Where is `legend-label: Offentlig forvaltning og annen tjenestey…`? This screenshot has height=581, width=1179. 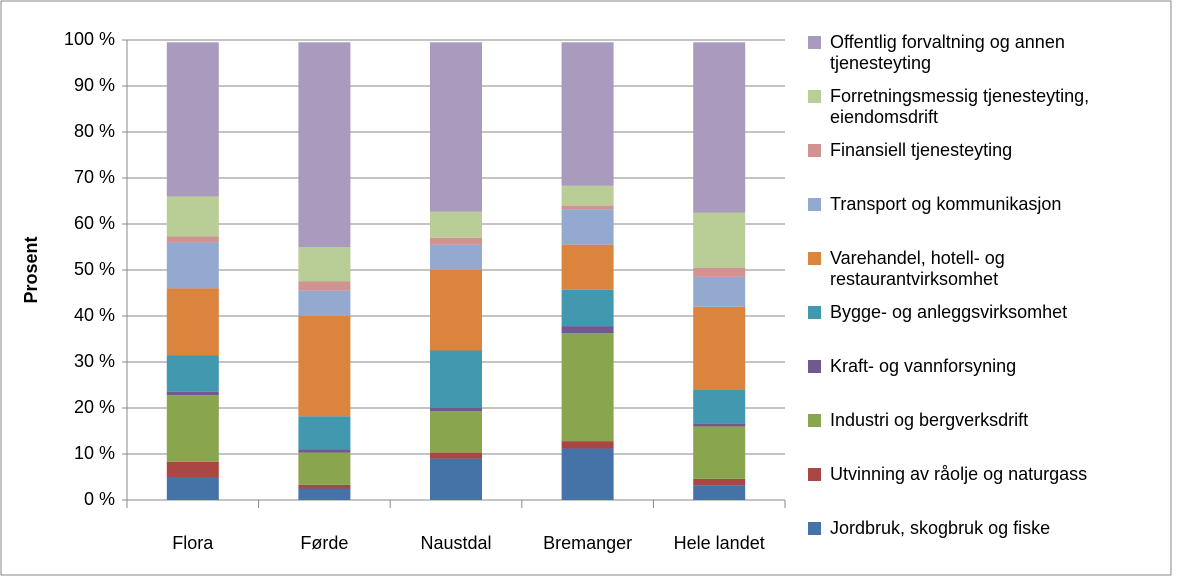
legend-label: Offentlig forvaltning og annen tjenestey… is located at coordinates (947, 52).